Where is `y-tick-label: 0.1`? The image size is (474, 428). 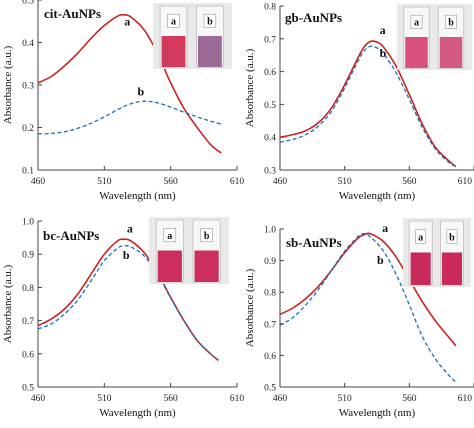 y-tick-label: 0.1 is located at coordinates (28, 172).